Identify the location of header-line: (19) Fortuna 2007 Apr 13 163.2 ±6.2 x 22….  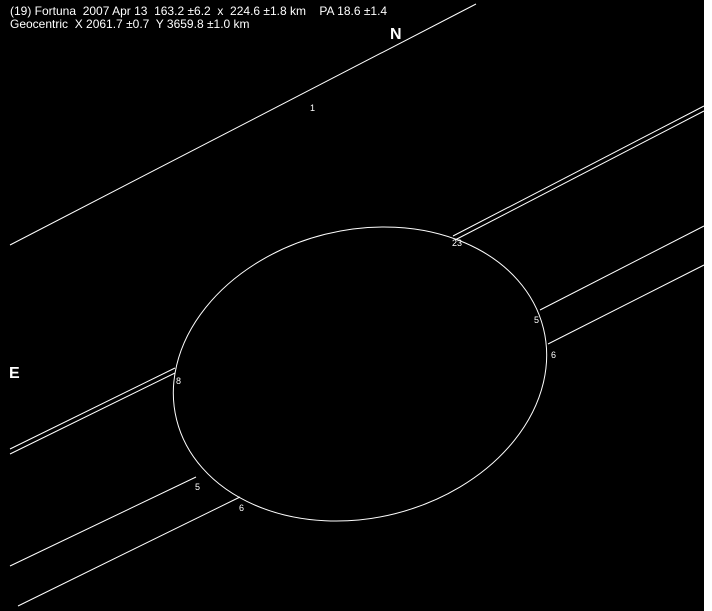
(198, 11).